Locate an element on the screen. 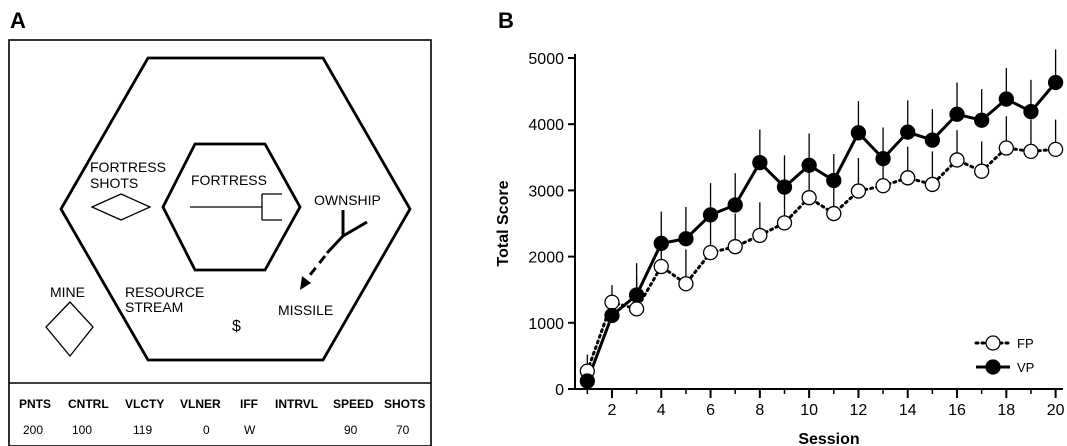 Image resolution: width=1067 pixels, height=446 pixels. hud-value: W is located at coordinates (250, 430).